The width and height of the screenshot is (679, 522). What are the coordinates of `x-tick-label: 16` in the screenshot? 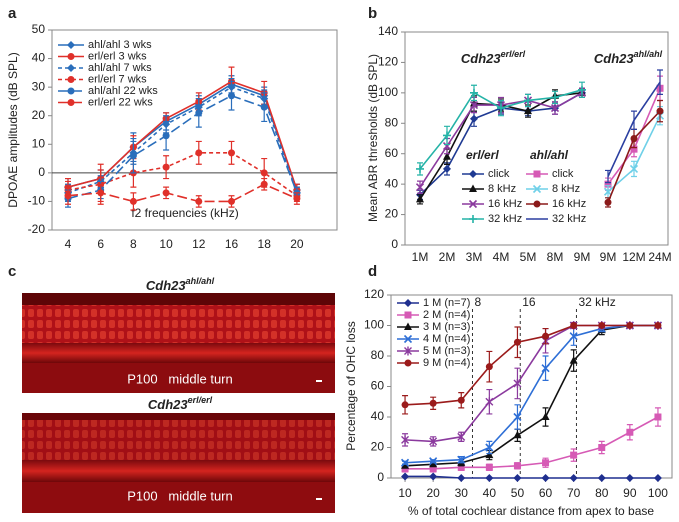 It's located at (232, 244).